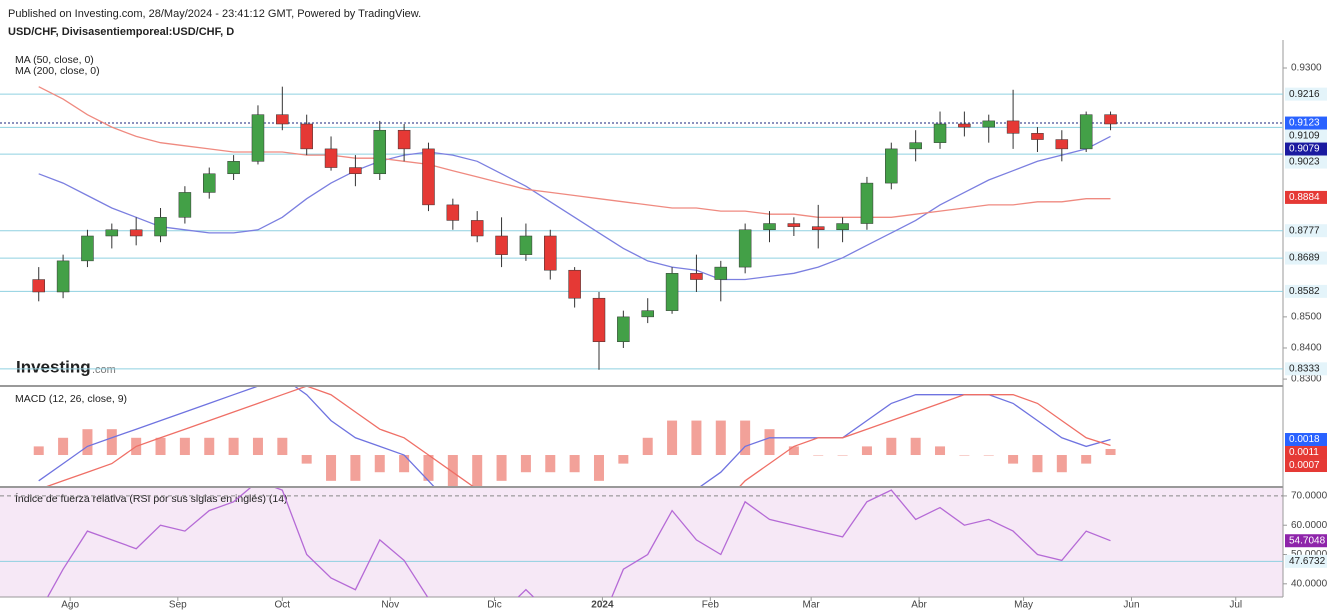 The width and height of the screenshot is (1332, 614). What do you see at coordinates (121, 32) in the screenshot?
I see `symbol-title: USD/CHF, Divisasentiemporeal:USD/CHF, D` at bounding box center [121, 32].